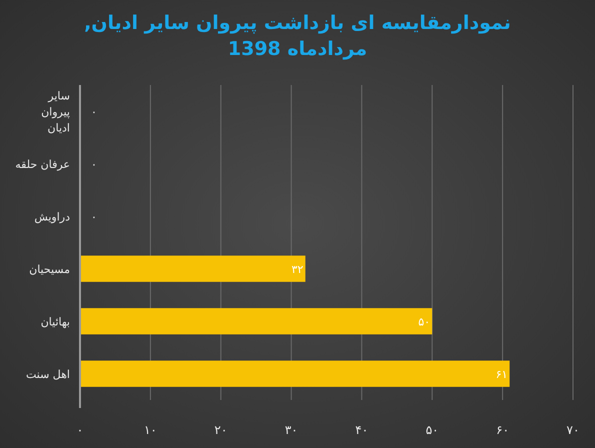 This screenshot has width=595, height=448. I want to click on y-tick-label: بهائیان, so click(55, 321).